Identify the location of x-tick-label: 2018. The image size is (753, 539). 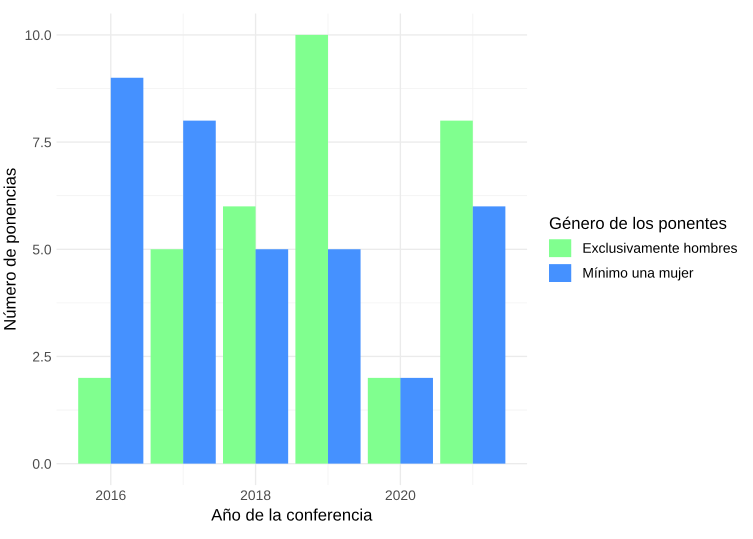
(255, 495).